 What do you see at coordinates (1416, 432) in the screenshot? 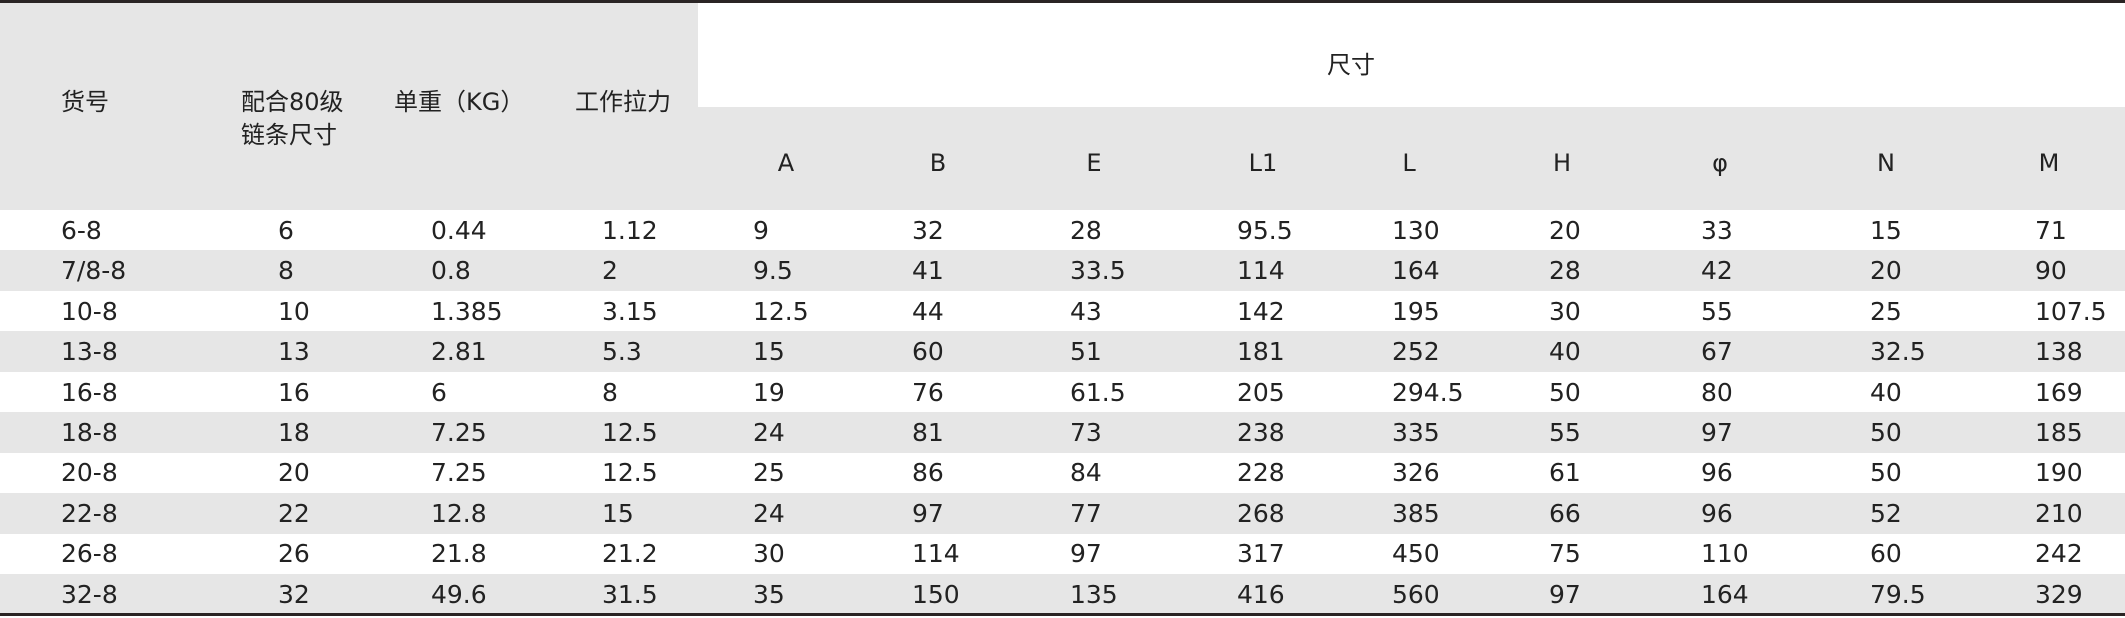
I see `table-cell: 335` at bounding box center [1416, 432].